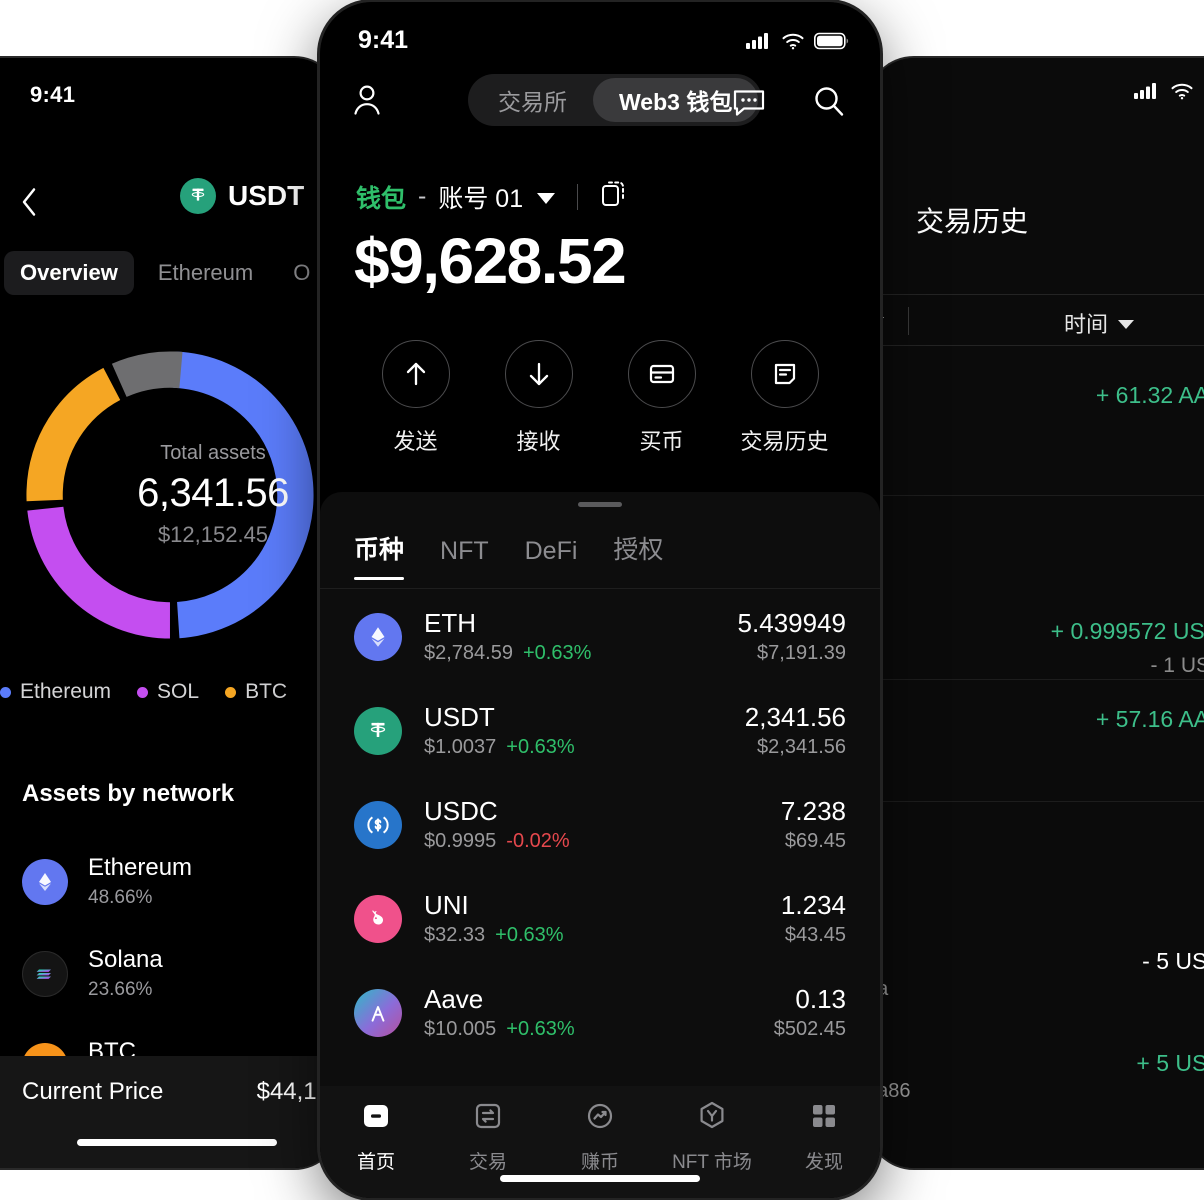 The height and width of the screenshot is (1200, 1204). What do you see at coordinates (791, 622) in the screenshot?
I see `token-amount: 5.439949` at bounding box center [791, 622].